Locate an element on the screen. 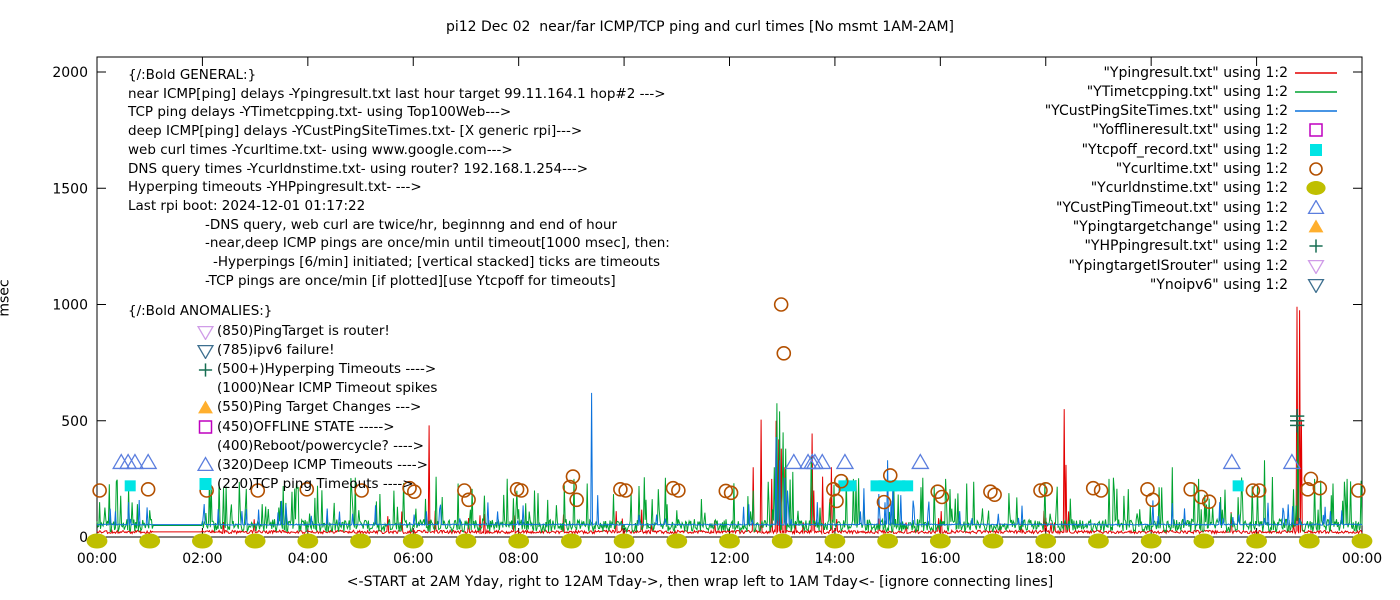 The height and width of the screenshot is (600, 1400). legend-row: "YCustPingTimeout.txt" using 1:2 is located at coordinates (1150, 207).